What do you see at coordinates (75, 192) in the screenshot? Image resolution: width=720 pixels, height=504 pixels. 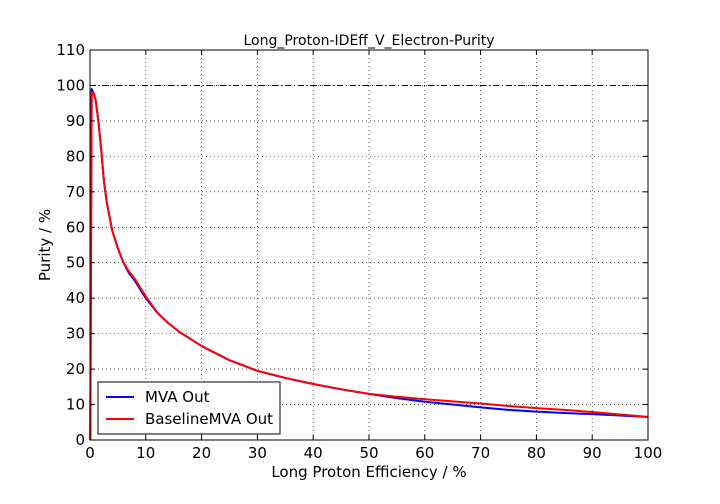 I see `y-tick-label: 70` at bounding box center [75, 192].